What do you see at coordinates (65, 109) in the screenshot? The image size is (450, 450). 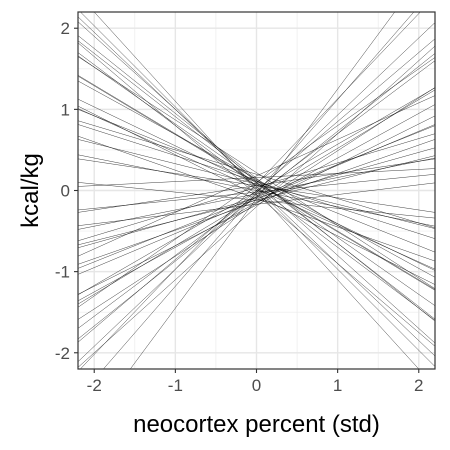 I see `y-tick-label: 1` at bounding box center [65, 109].